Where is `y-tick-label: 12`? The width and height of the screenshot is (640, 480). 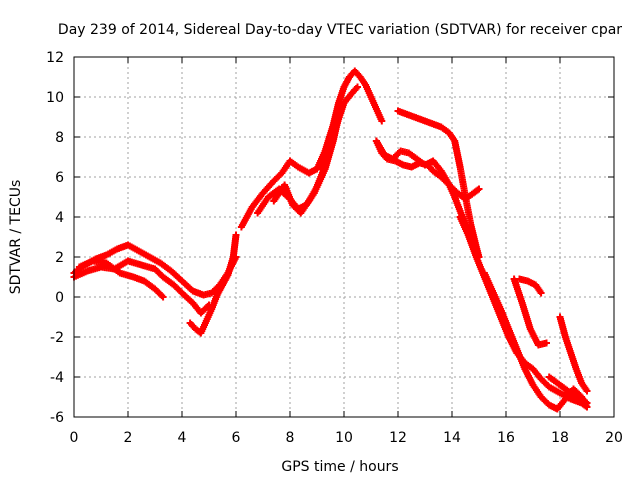 y-tick-label: 12 is located at coordinates (55, 58).